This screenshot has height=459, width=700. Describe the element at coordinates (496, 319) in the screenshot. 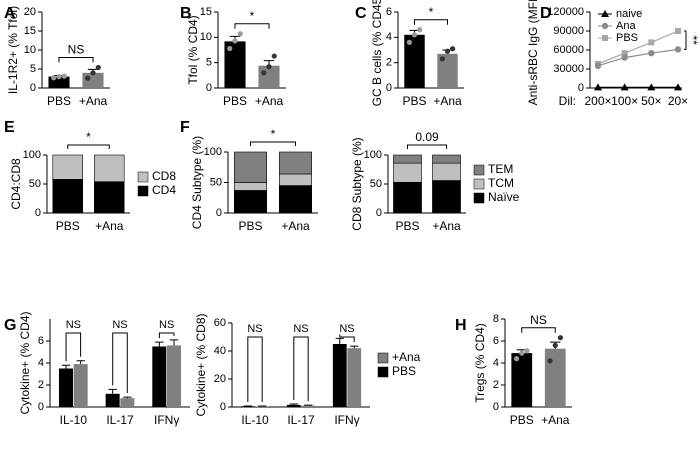

I see `y-tick-label: 8` at that location.